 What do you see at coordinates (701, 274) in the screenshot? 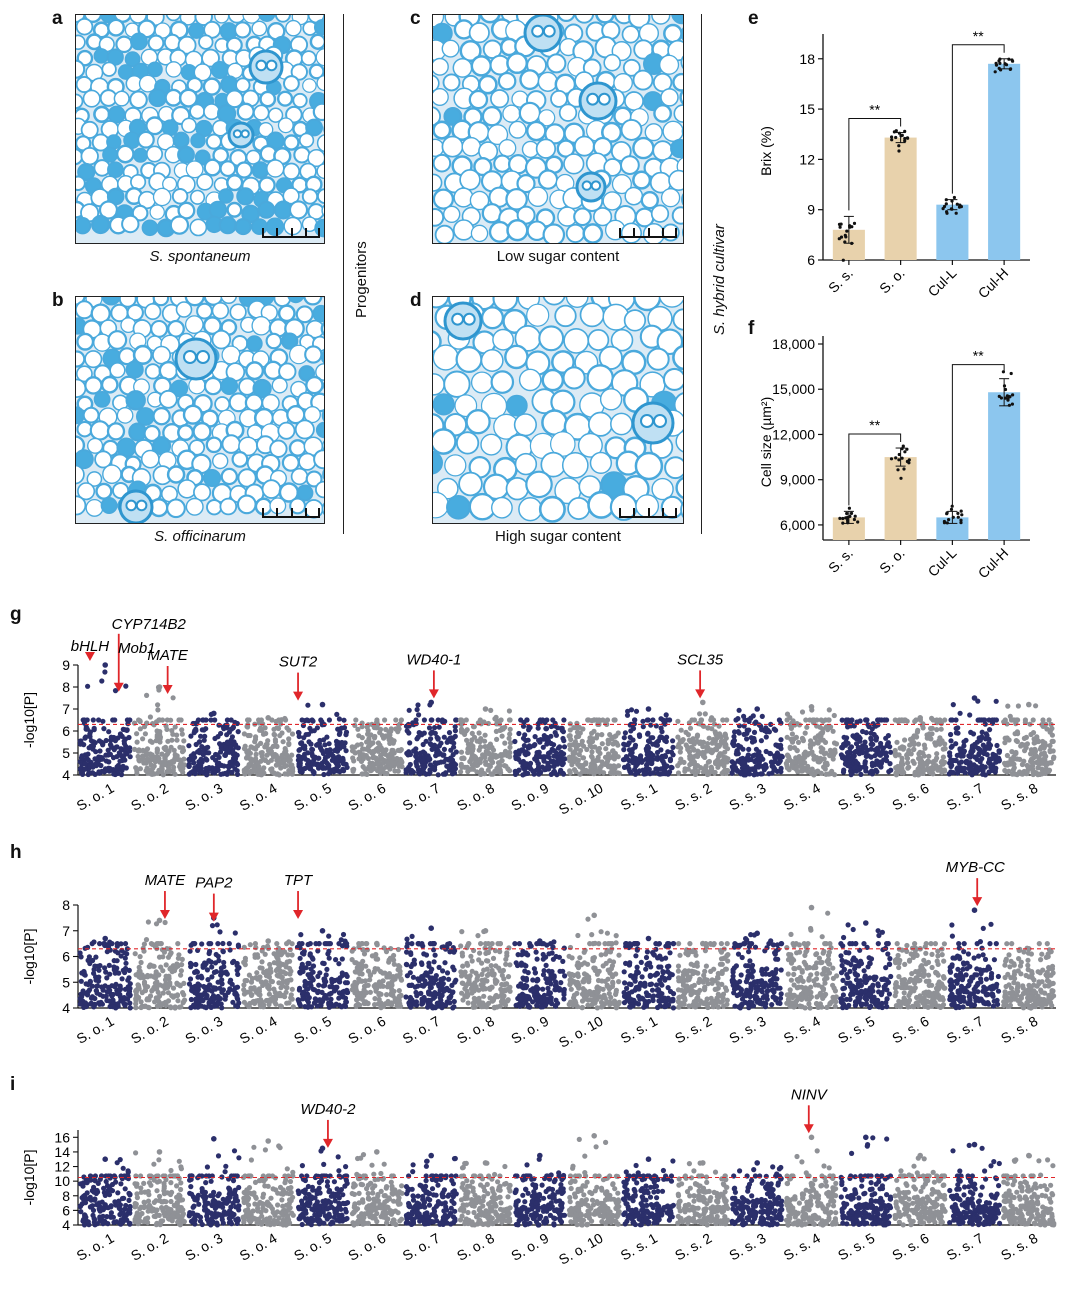
I see `hybrid-bracket` at bounding box center [701, 274].